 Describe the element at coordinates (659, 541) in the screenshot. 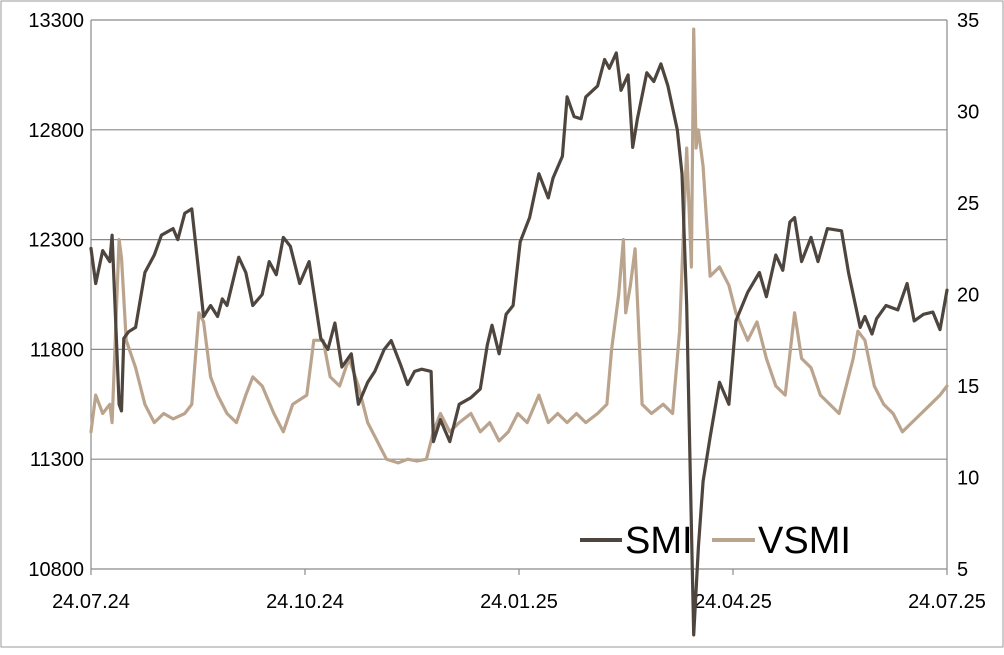

I see `legend-label-smi: SMI` at that location.